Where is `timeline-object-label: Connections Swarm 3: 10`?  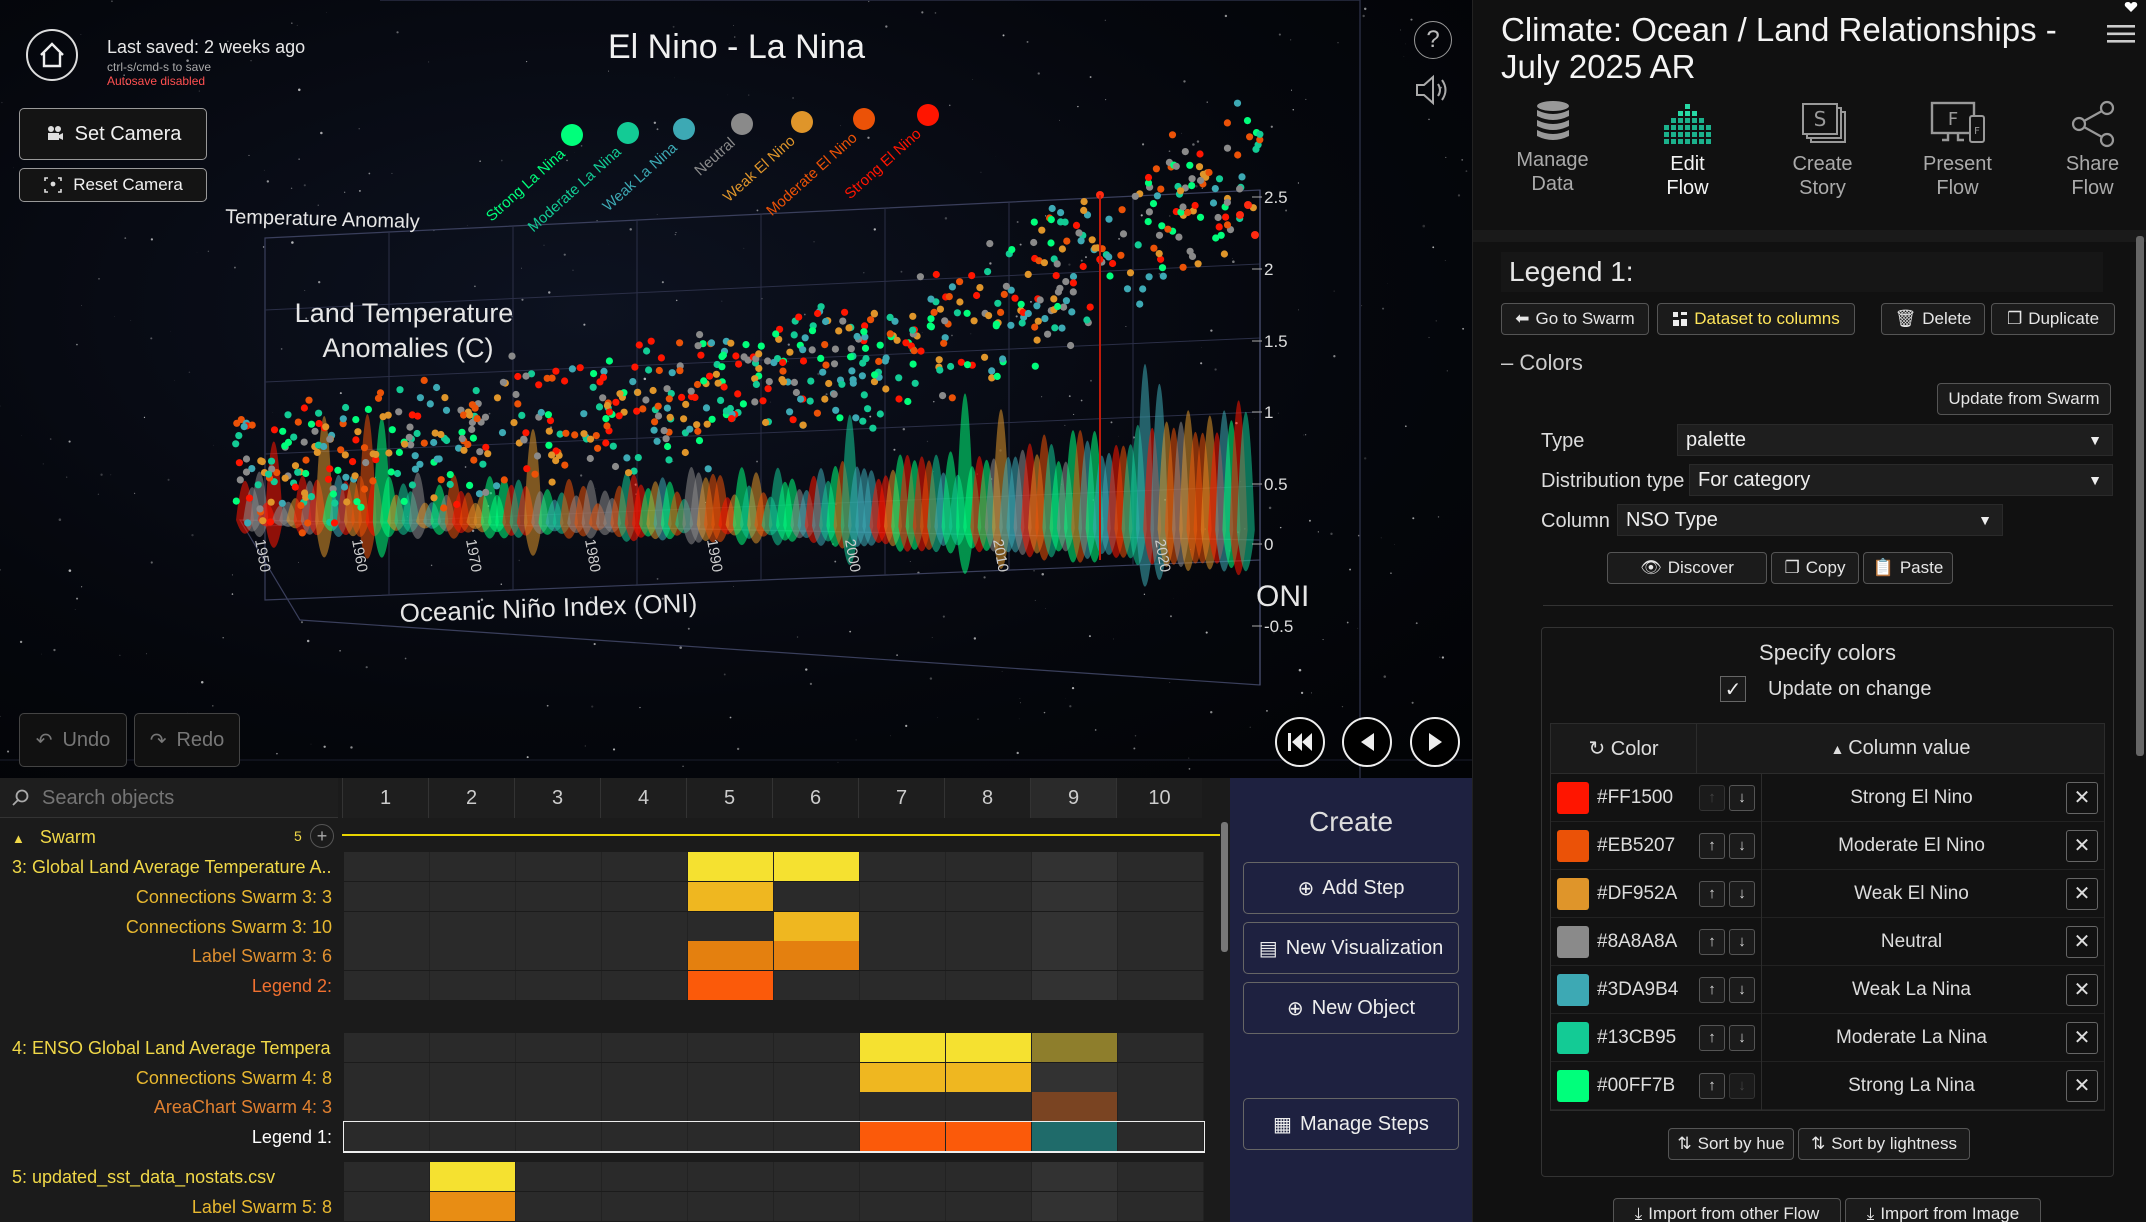
timeline-object-label: Connections Swarm 3: 10 is located at coordinates (228, 927).